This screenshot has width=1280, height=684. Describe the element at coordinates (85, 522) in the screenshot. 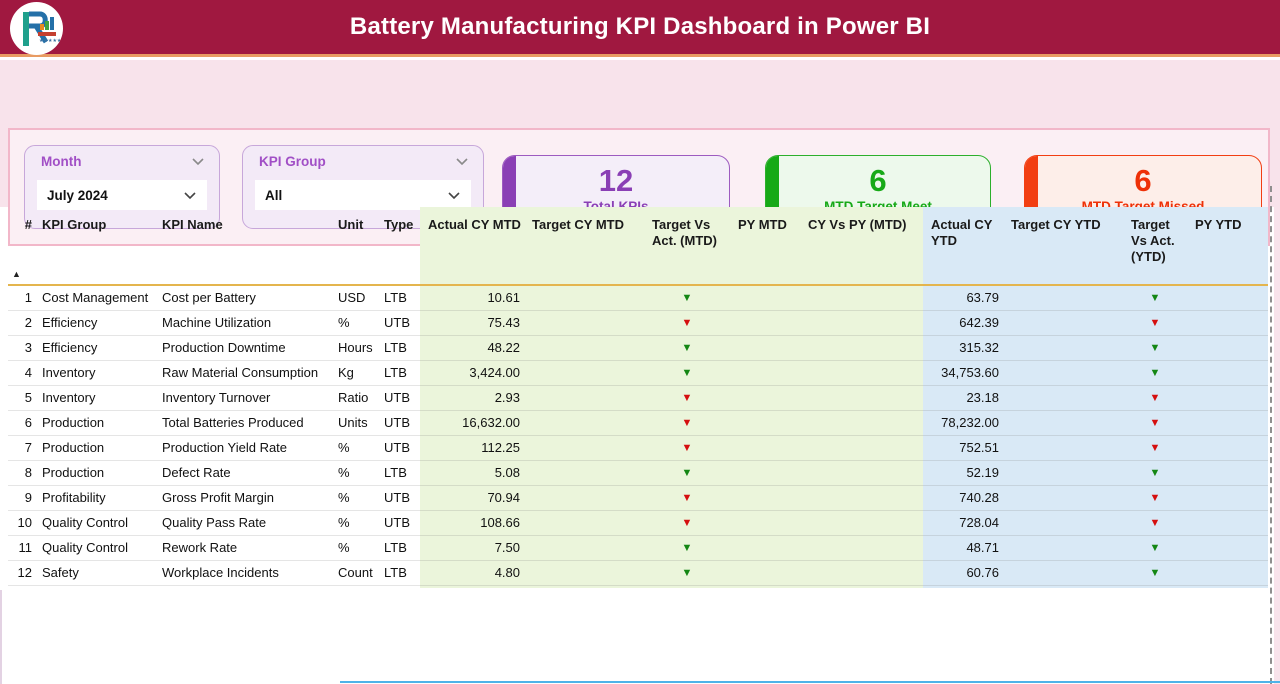

I see `cell-kpi-group: Quality Control` at that location.